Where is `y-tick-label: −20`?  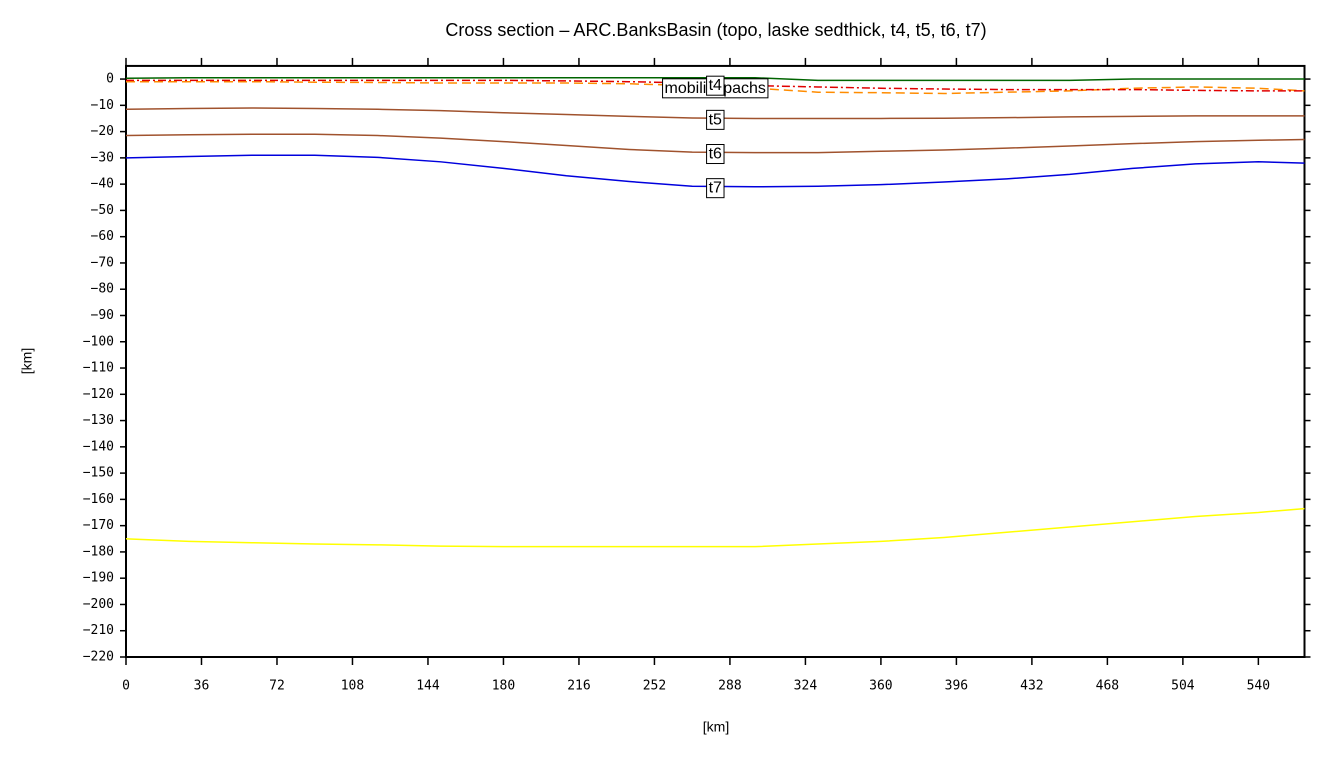 y-tick-label: −20 is located at coordinates (102, 131).